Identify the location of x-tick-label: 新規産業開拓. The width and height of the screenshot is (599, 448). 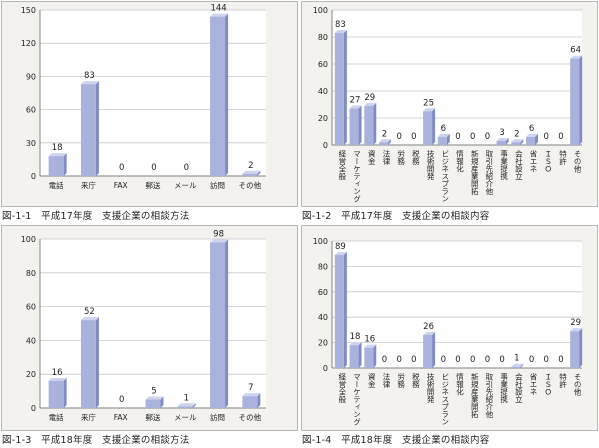
(474, 396).